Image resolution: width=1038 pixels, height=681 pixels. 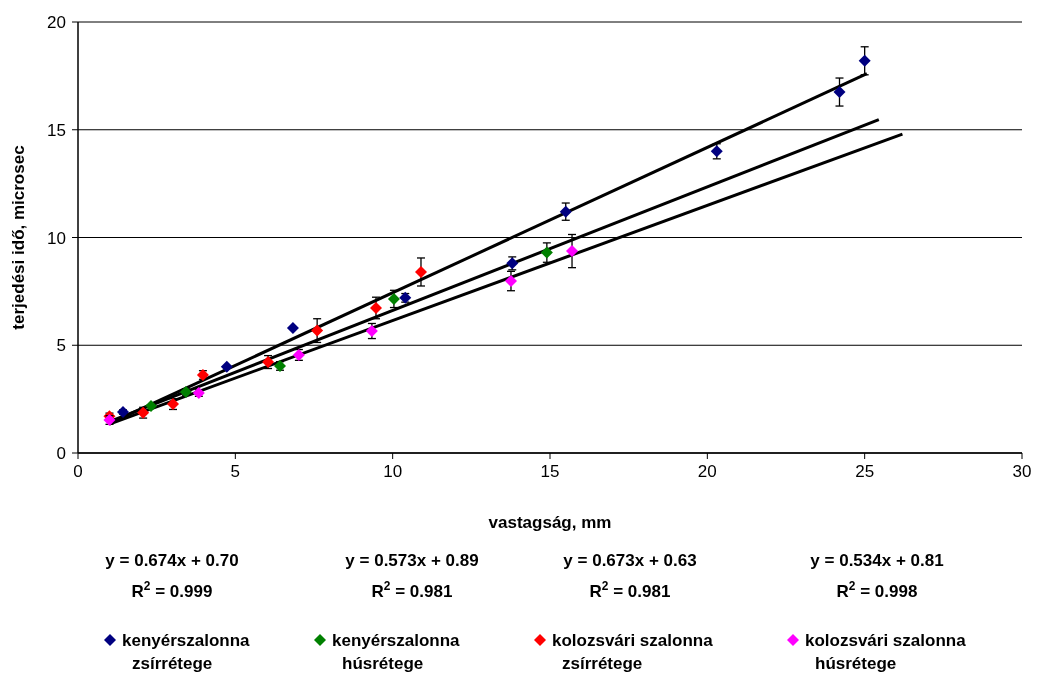 I want to click on y-tick-label: 5, so click(x=61, y=346).